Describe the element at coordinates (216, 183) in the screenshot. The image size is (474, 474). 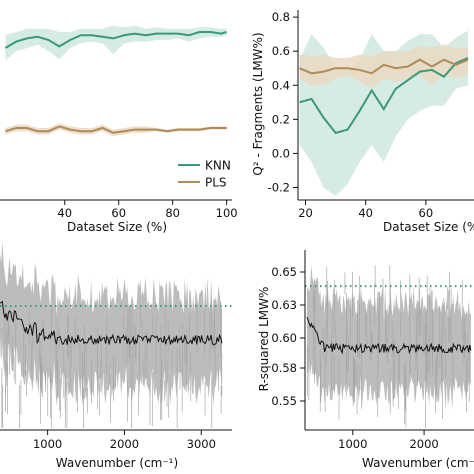
I see `legend-label-pls: PLS` at that location.